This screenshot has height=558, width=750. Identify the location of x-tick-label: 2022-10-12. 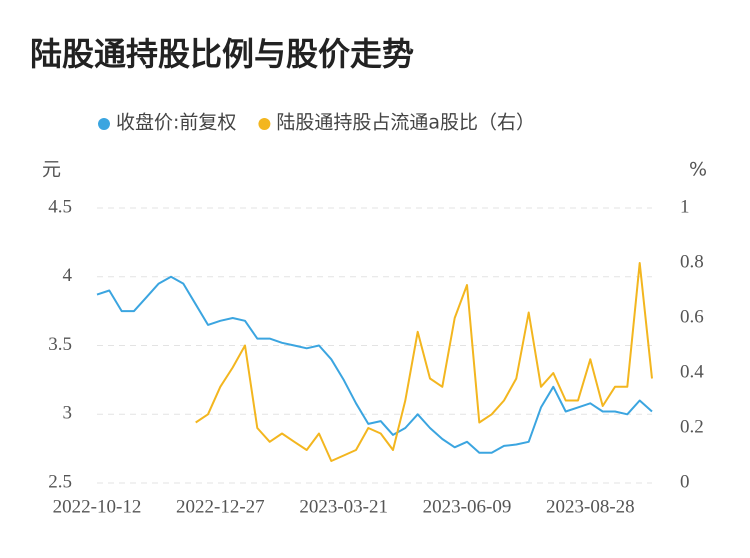
(97, 506).